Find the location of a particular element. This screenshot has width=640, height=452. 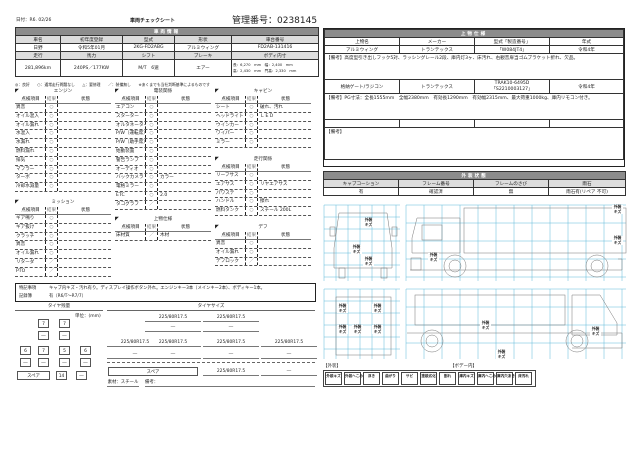

rear-tire-depth: 7 is located at coordinates (43, 350).